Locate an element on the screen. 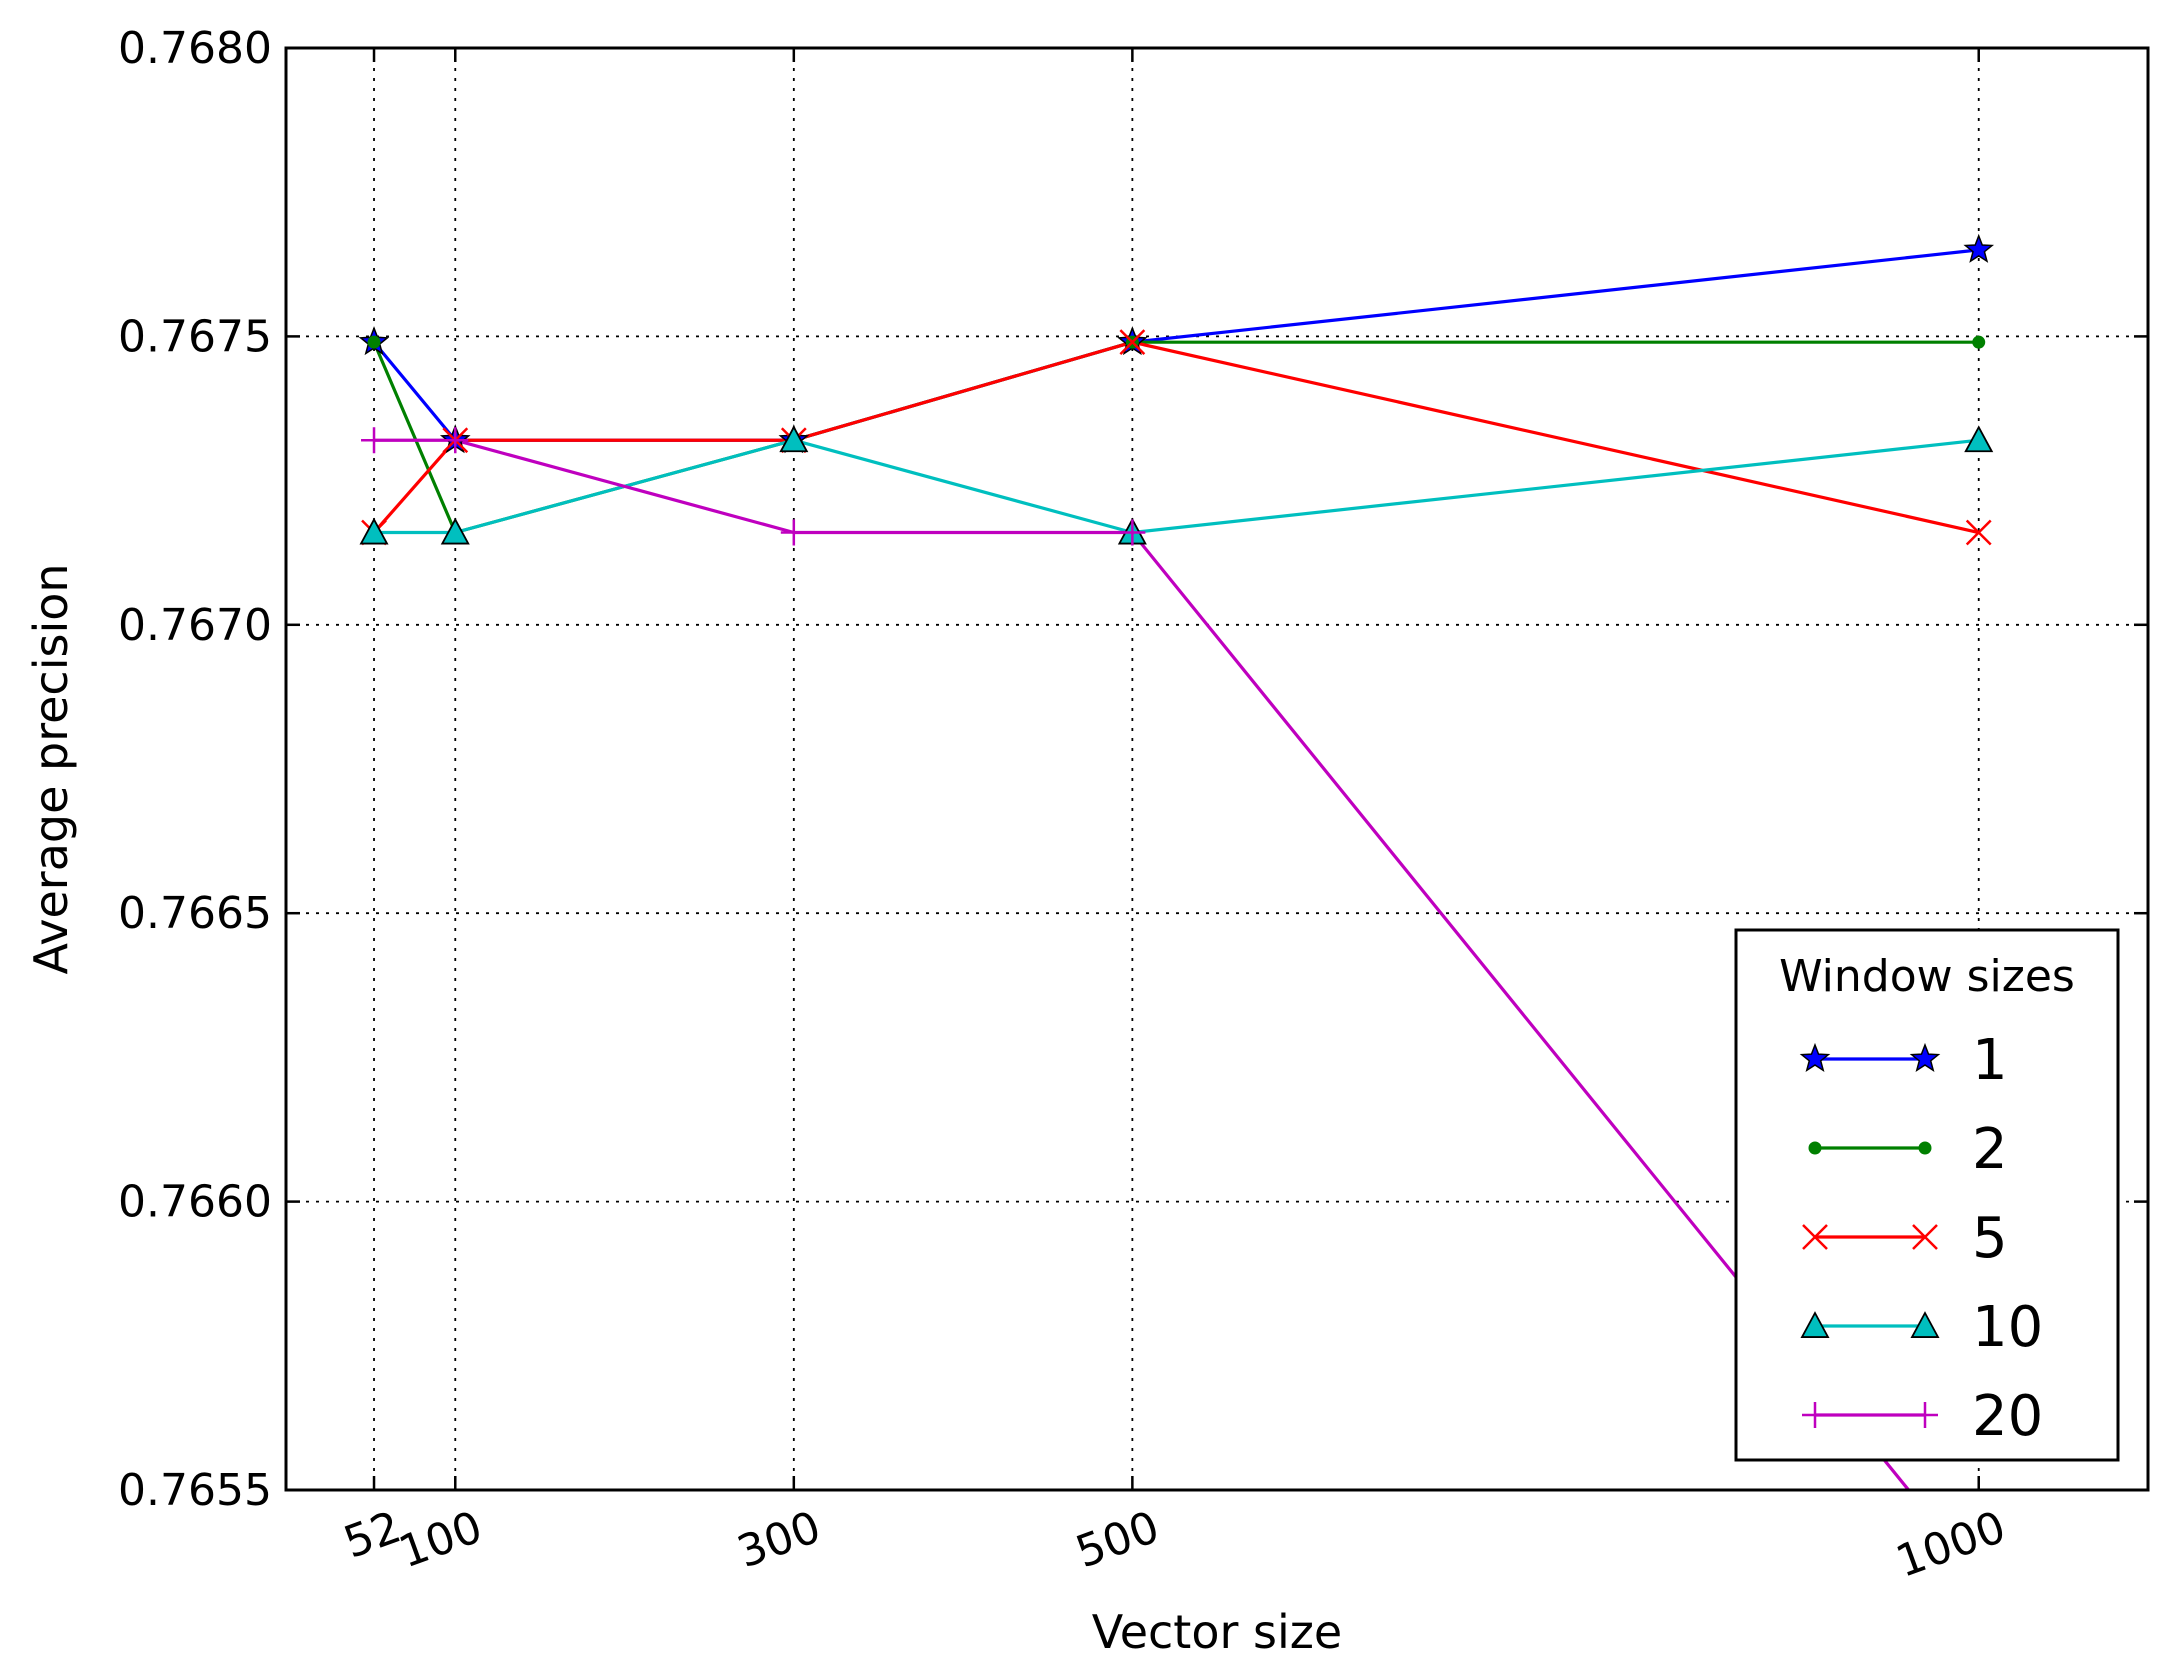 This screenshot has width=2174, height=1678. legend-box is located at coordinates (1927, 1195).